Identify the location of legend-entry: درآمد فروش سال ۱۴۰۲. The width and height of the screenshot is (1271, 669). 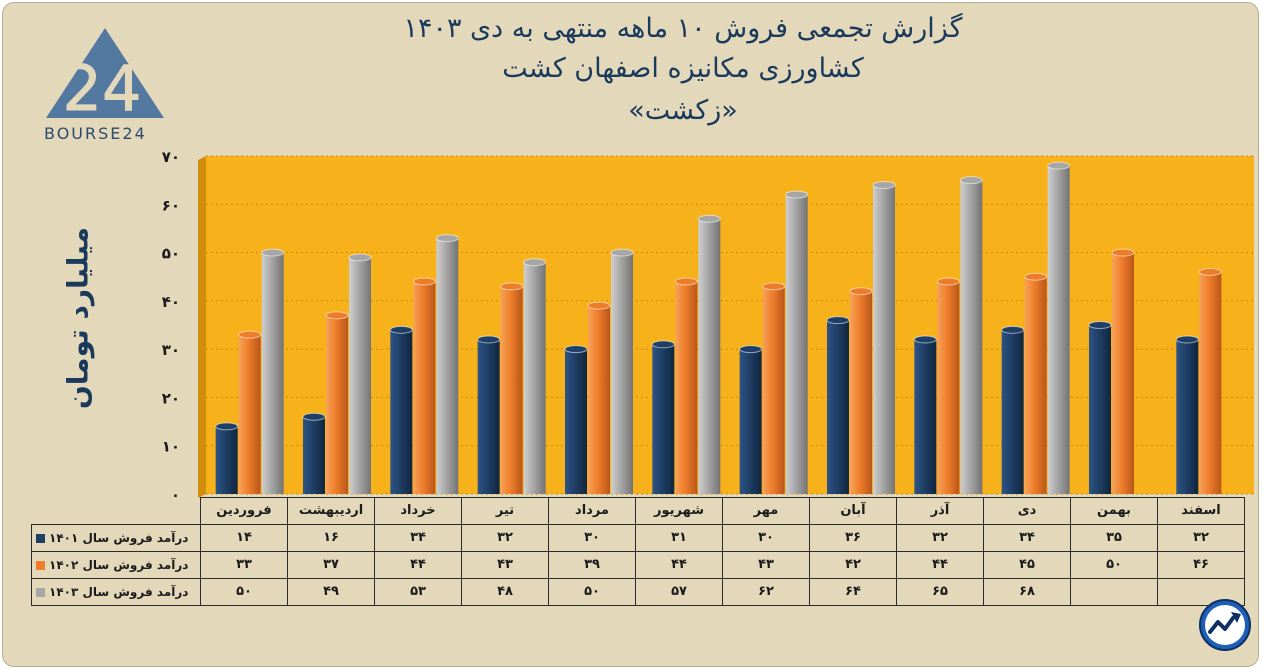
(116, 564).